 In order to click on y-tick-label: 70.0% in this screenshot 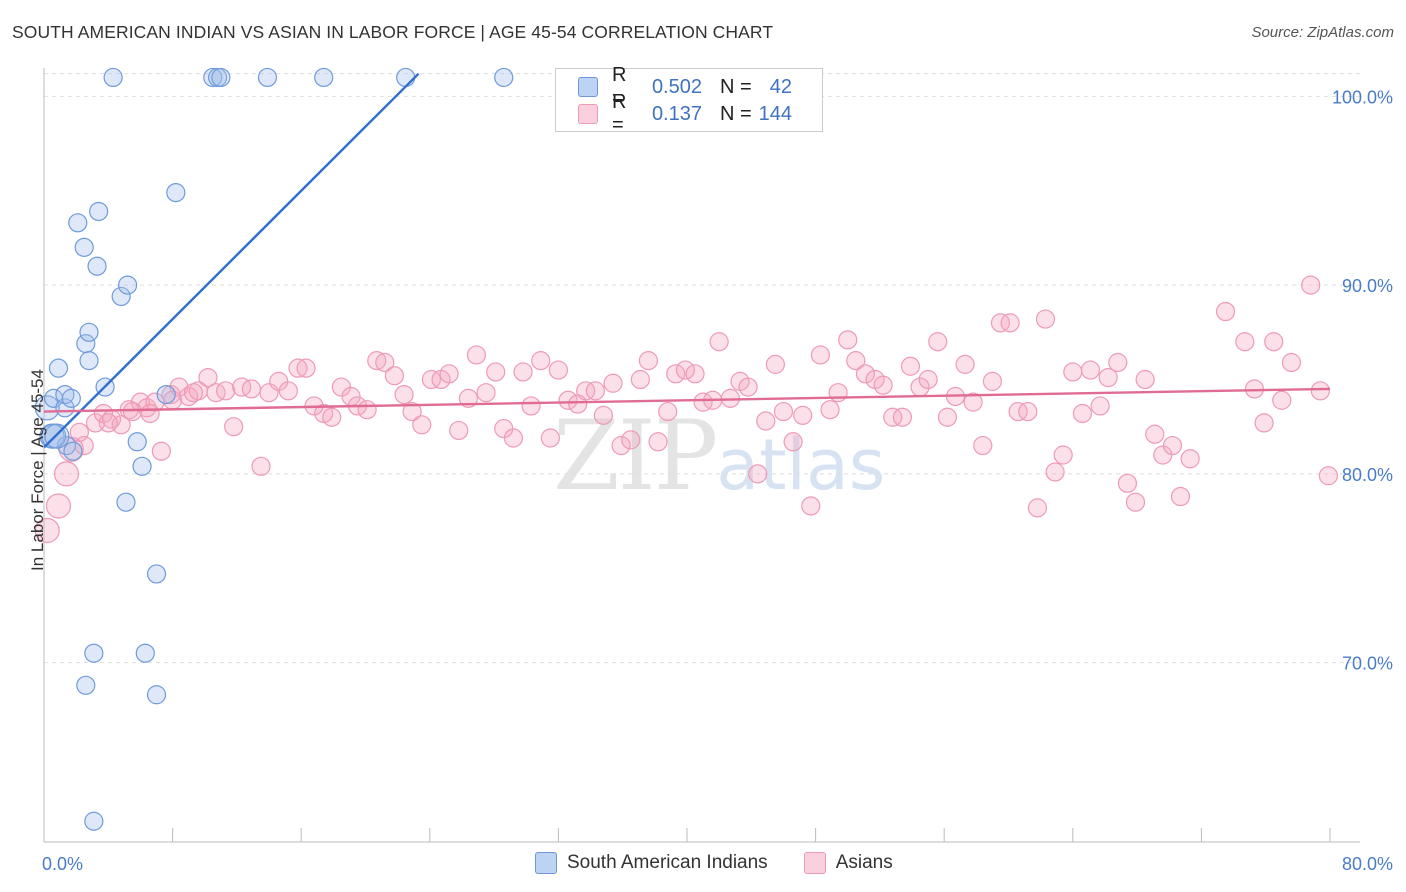, I will do `click(1367, 664)`.